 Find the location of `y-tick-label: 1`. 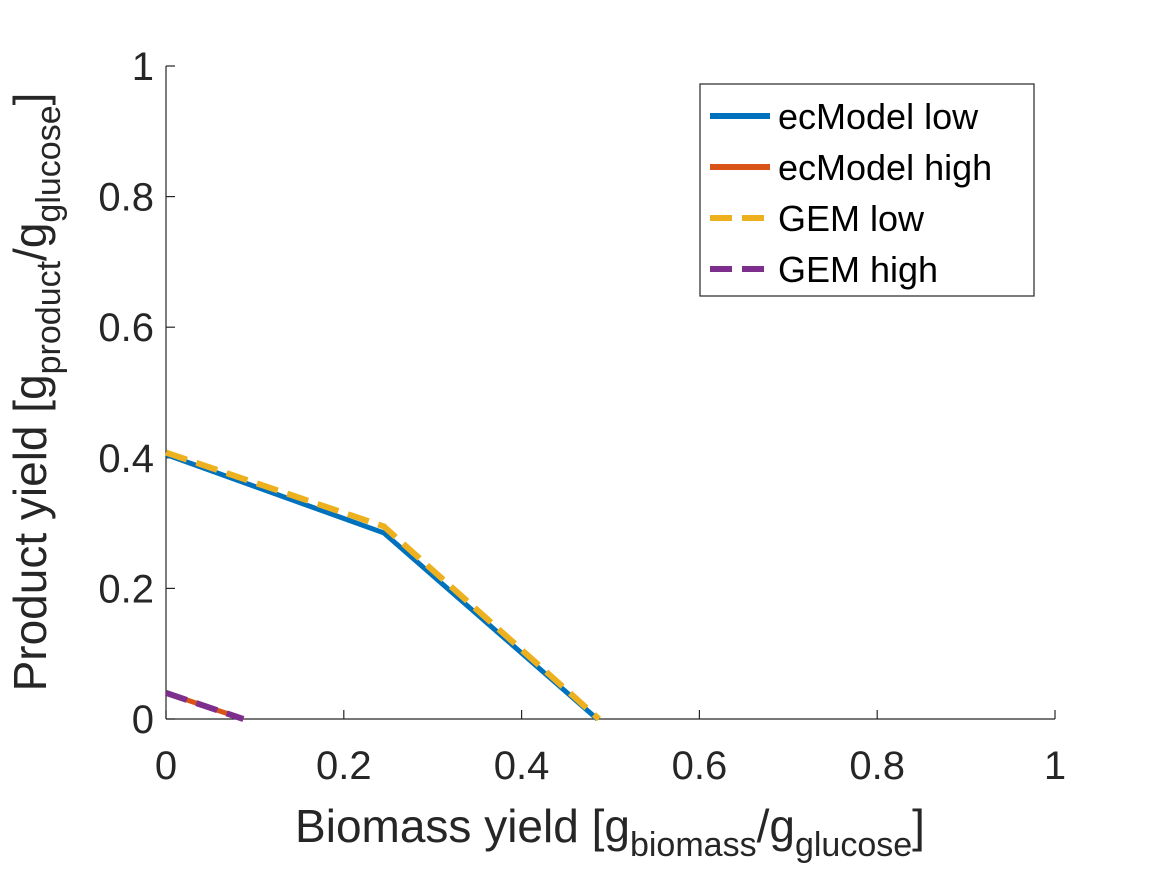

y-tick-label: 1 is located at coordinates (143, 67).